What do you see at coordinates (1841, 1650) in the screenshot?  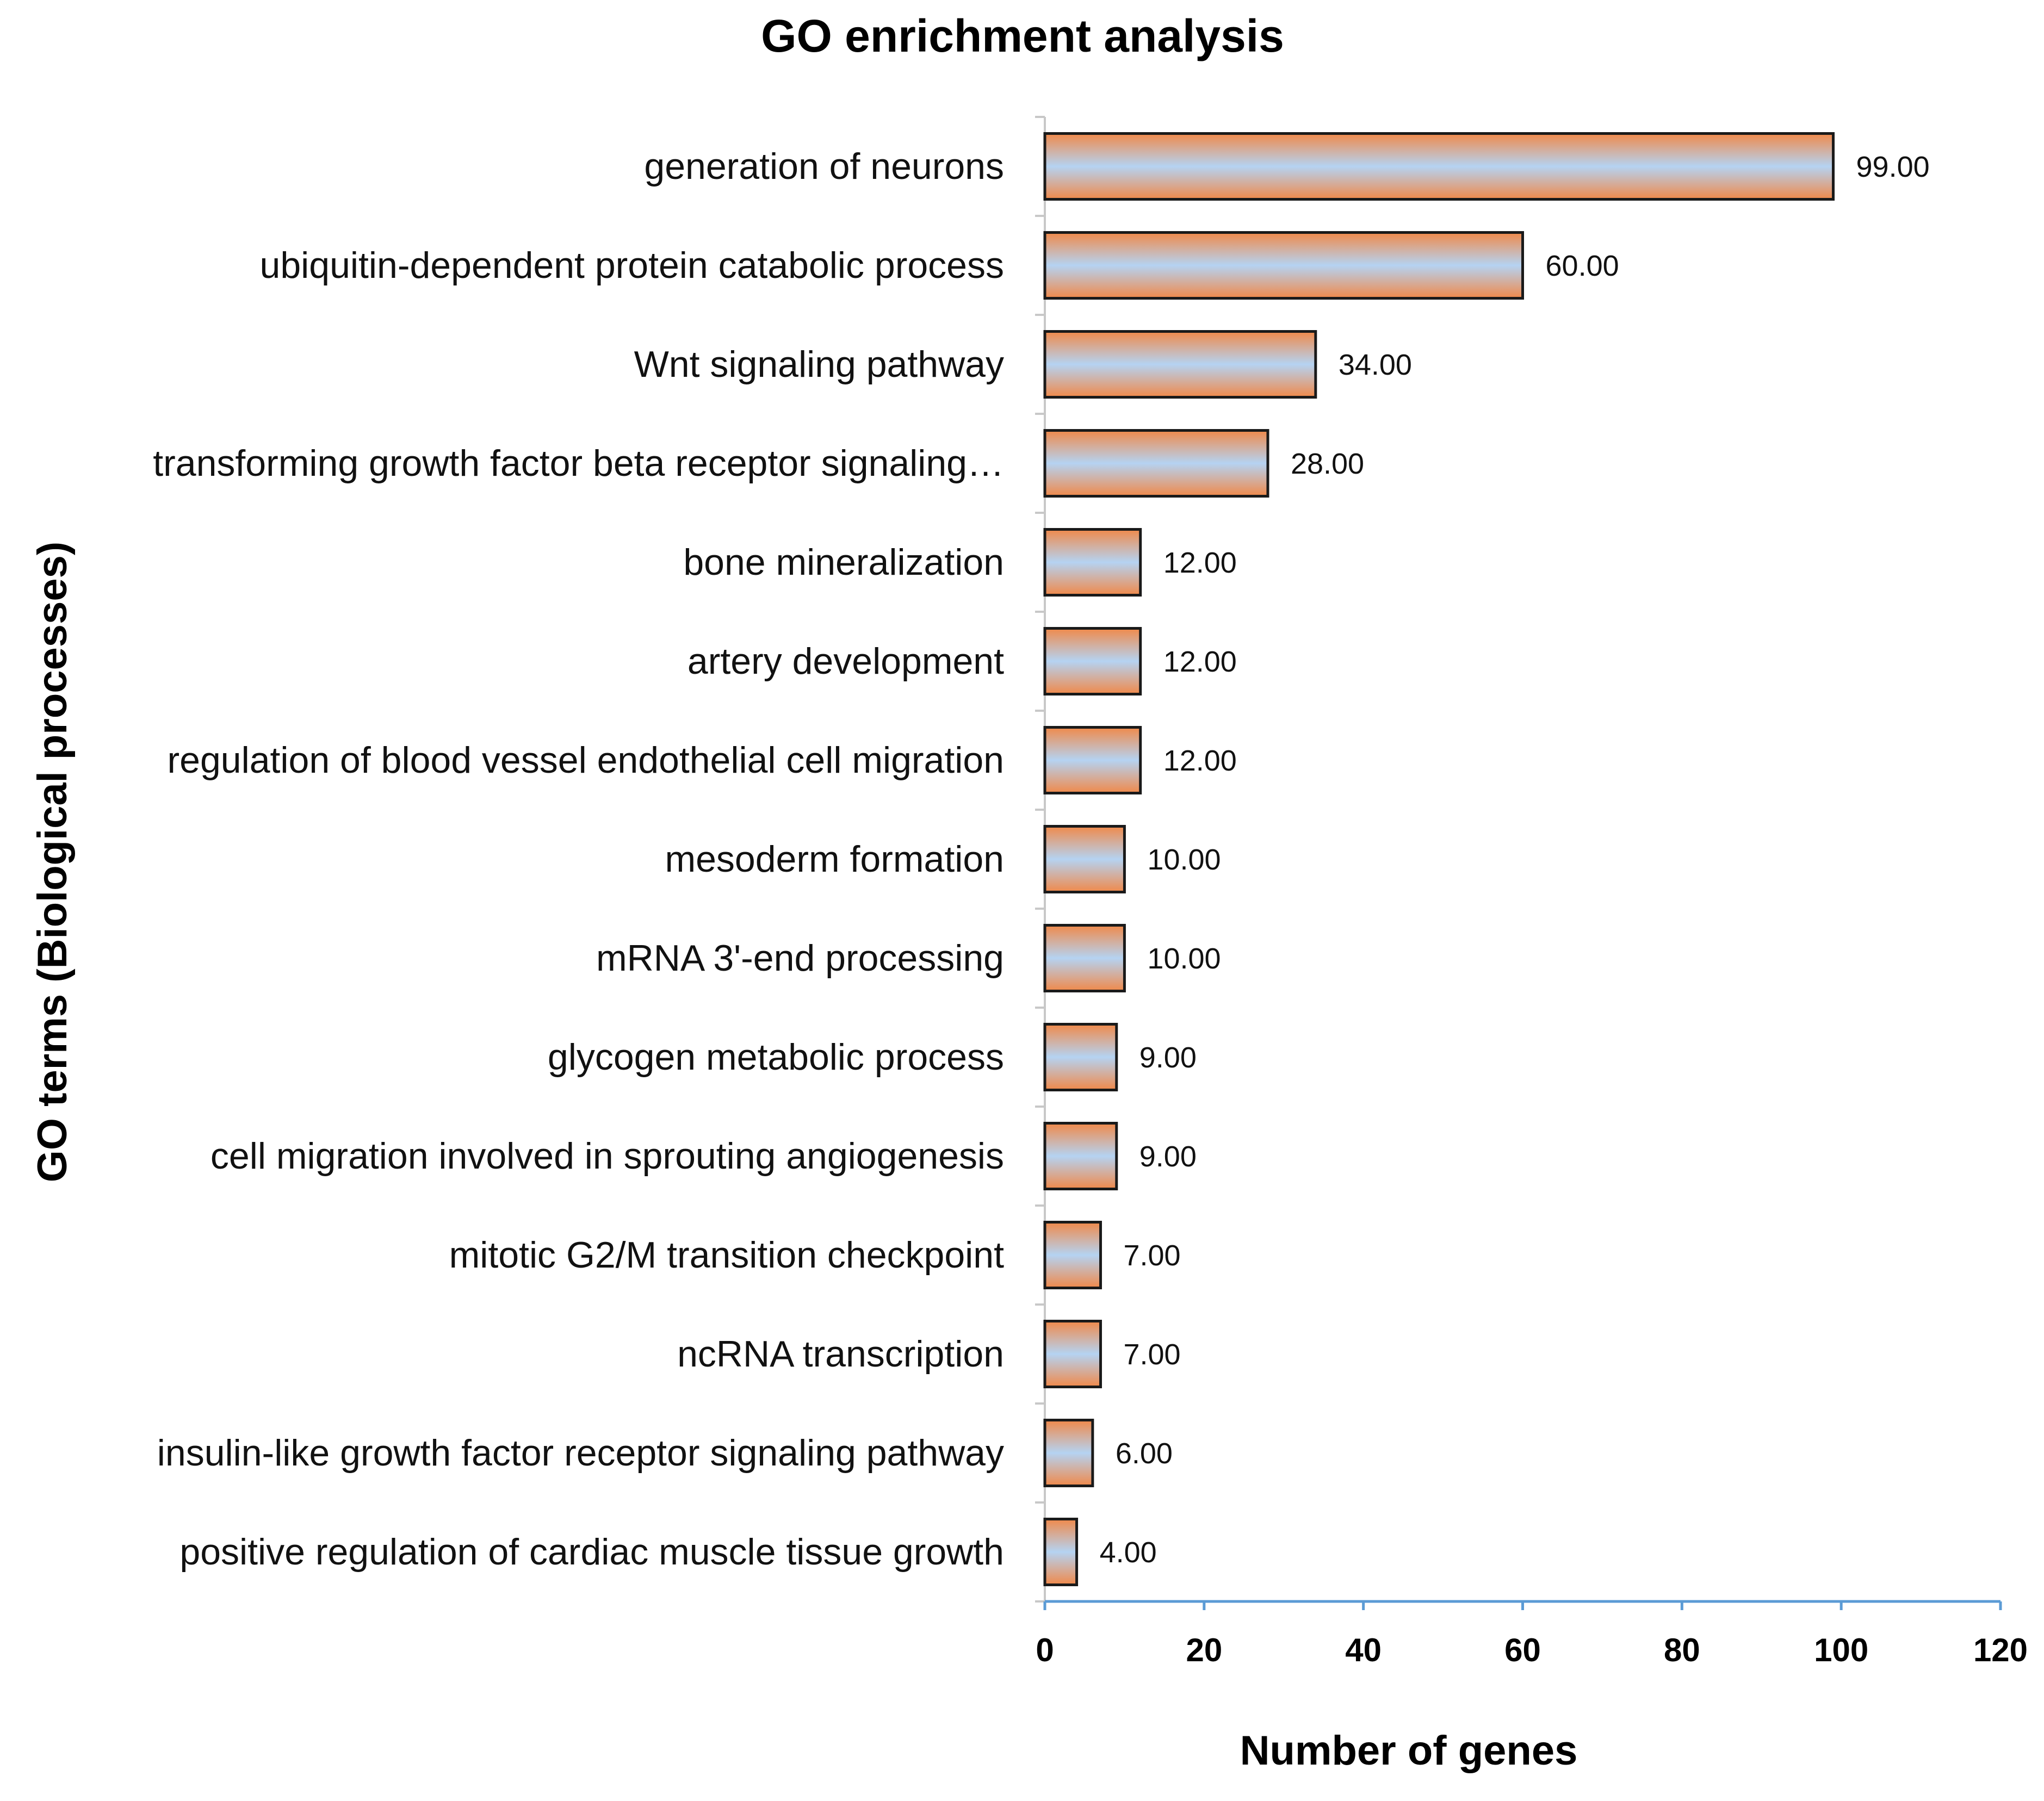 I see `x-tick-label: 100` at bounding box center [1841, 1650].